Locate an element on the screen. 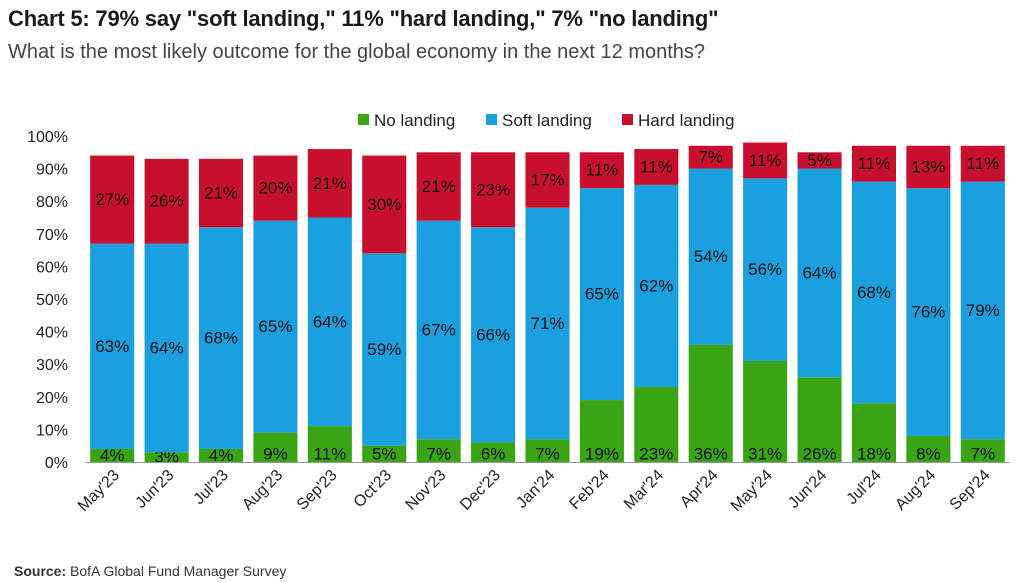  data-label-no-landing: 18% is located at coordinates (874, 454).